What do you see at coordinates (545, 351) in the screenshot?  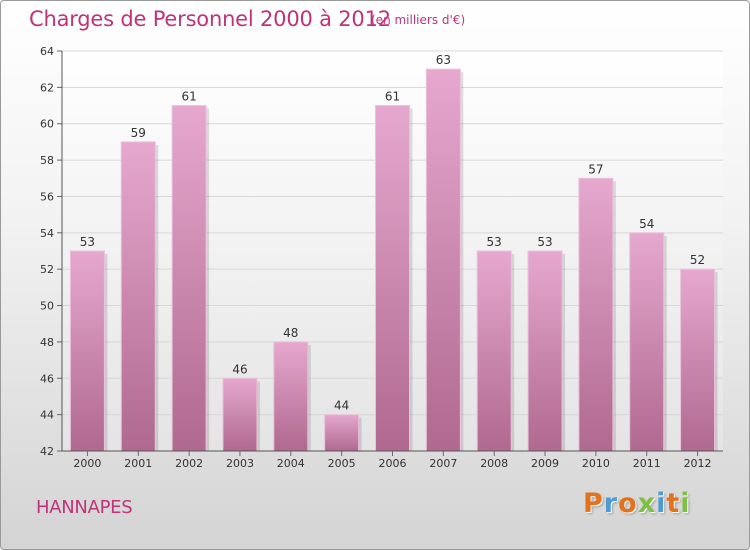 I see `bar-2009` at bounding box center [545, 351].